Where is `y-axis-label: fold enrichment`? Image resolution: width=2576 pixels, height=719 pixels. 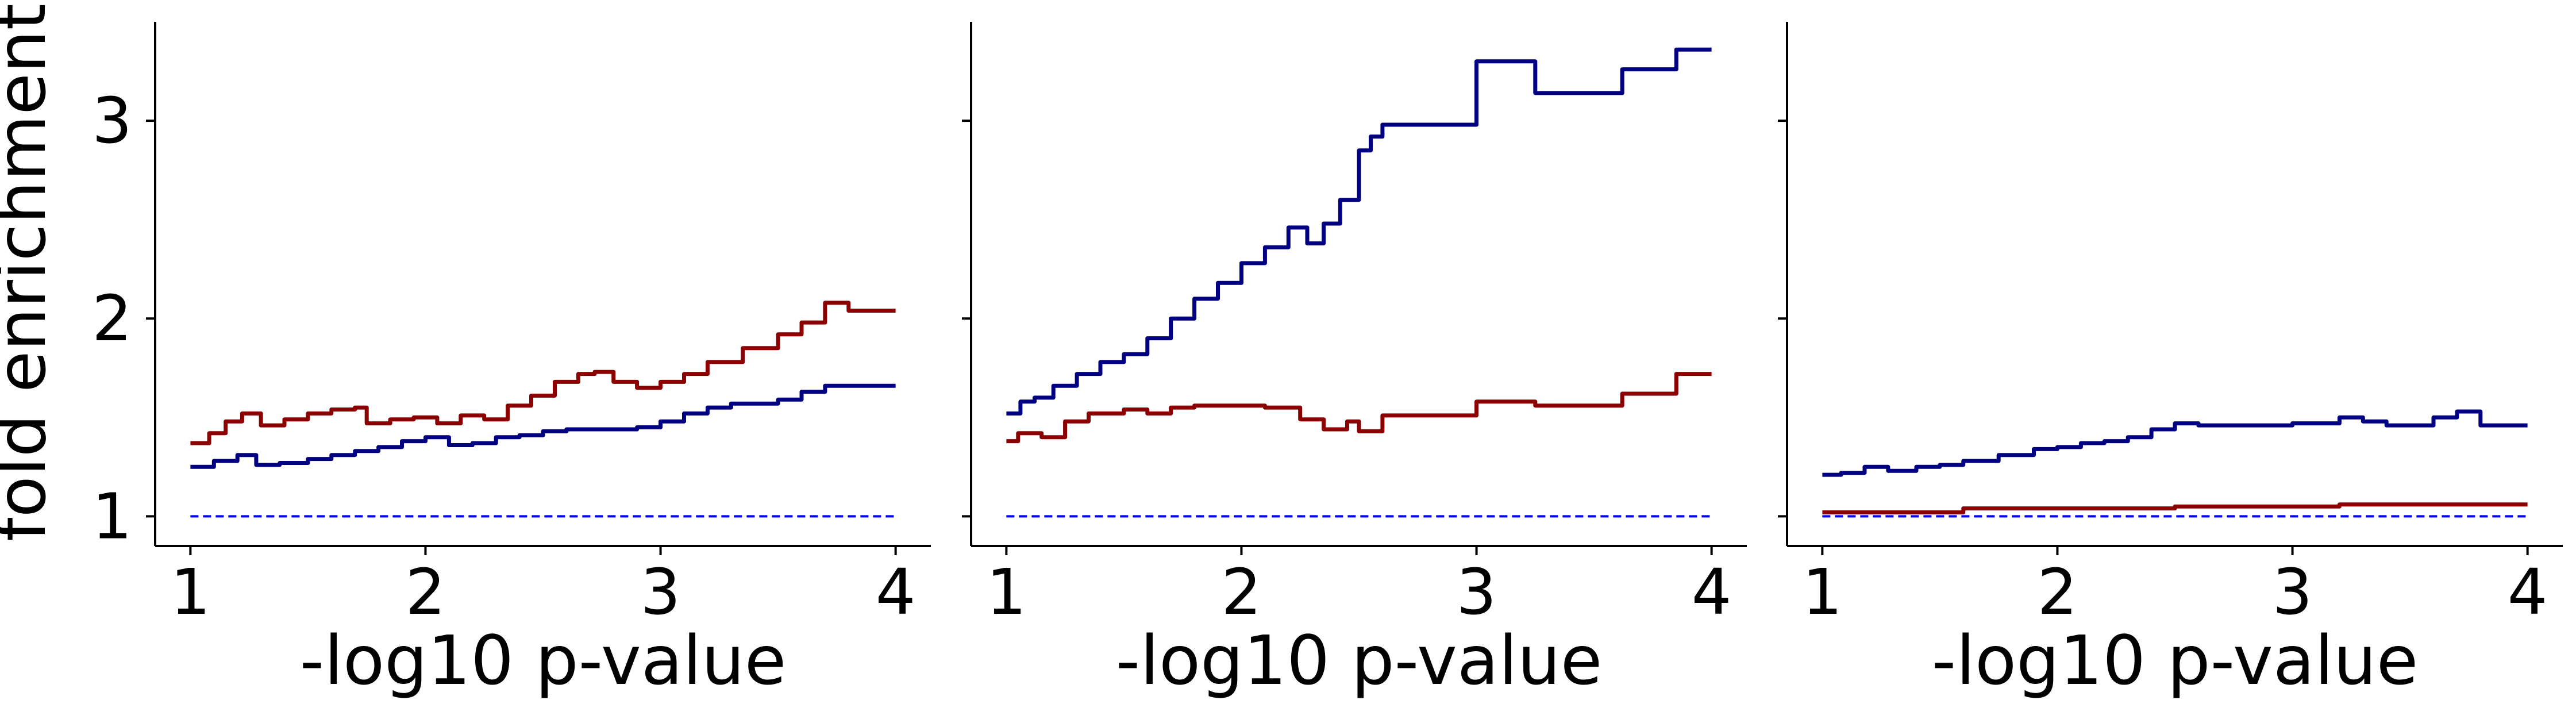
y-axis-label: fold enrichment is located at coordinates (30, 272).